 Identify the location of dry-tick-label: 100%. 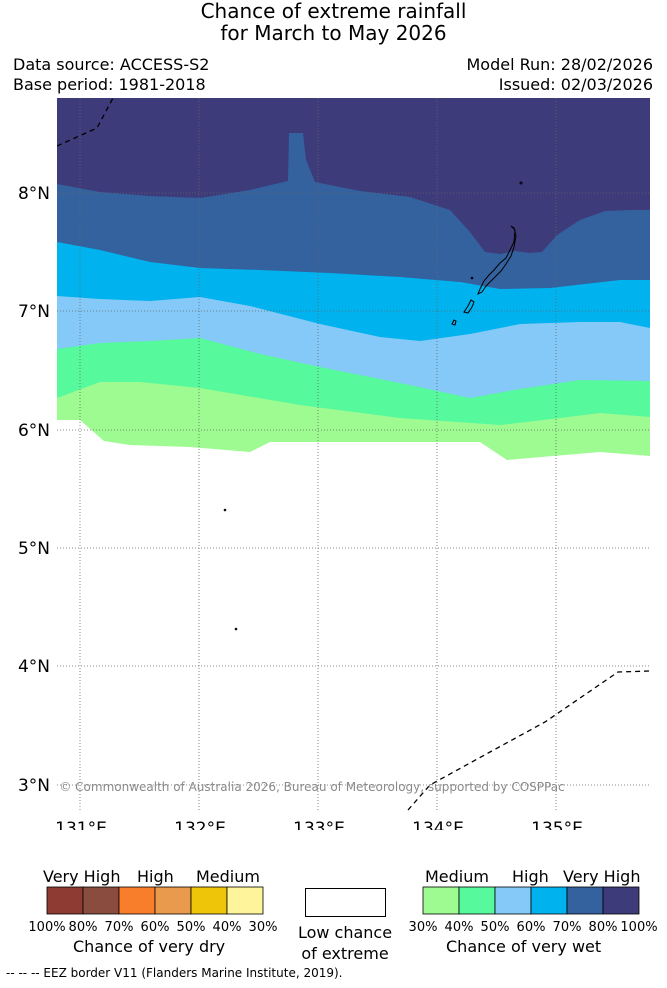
(47, 927).